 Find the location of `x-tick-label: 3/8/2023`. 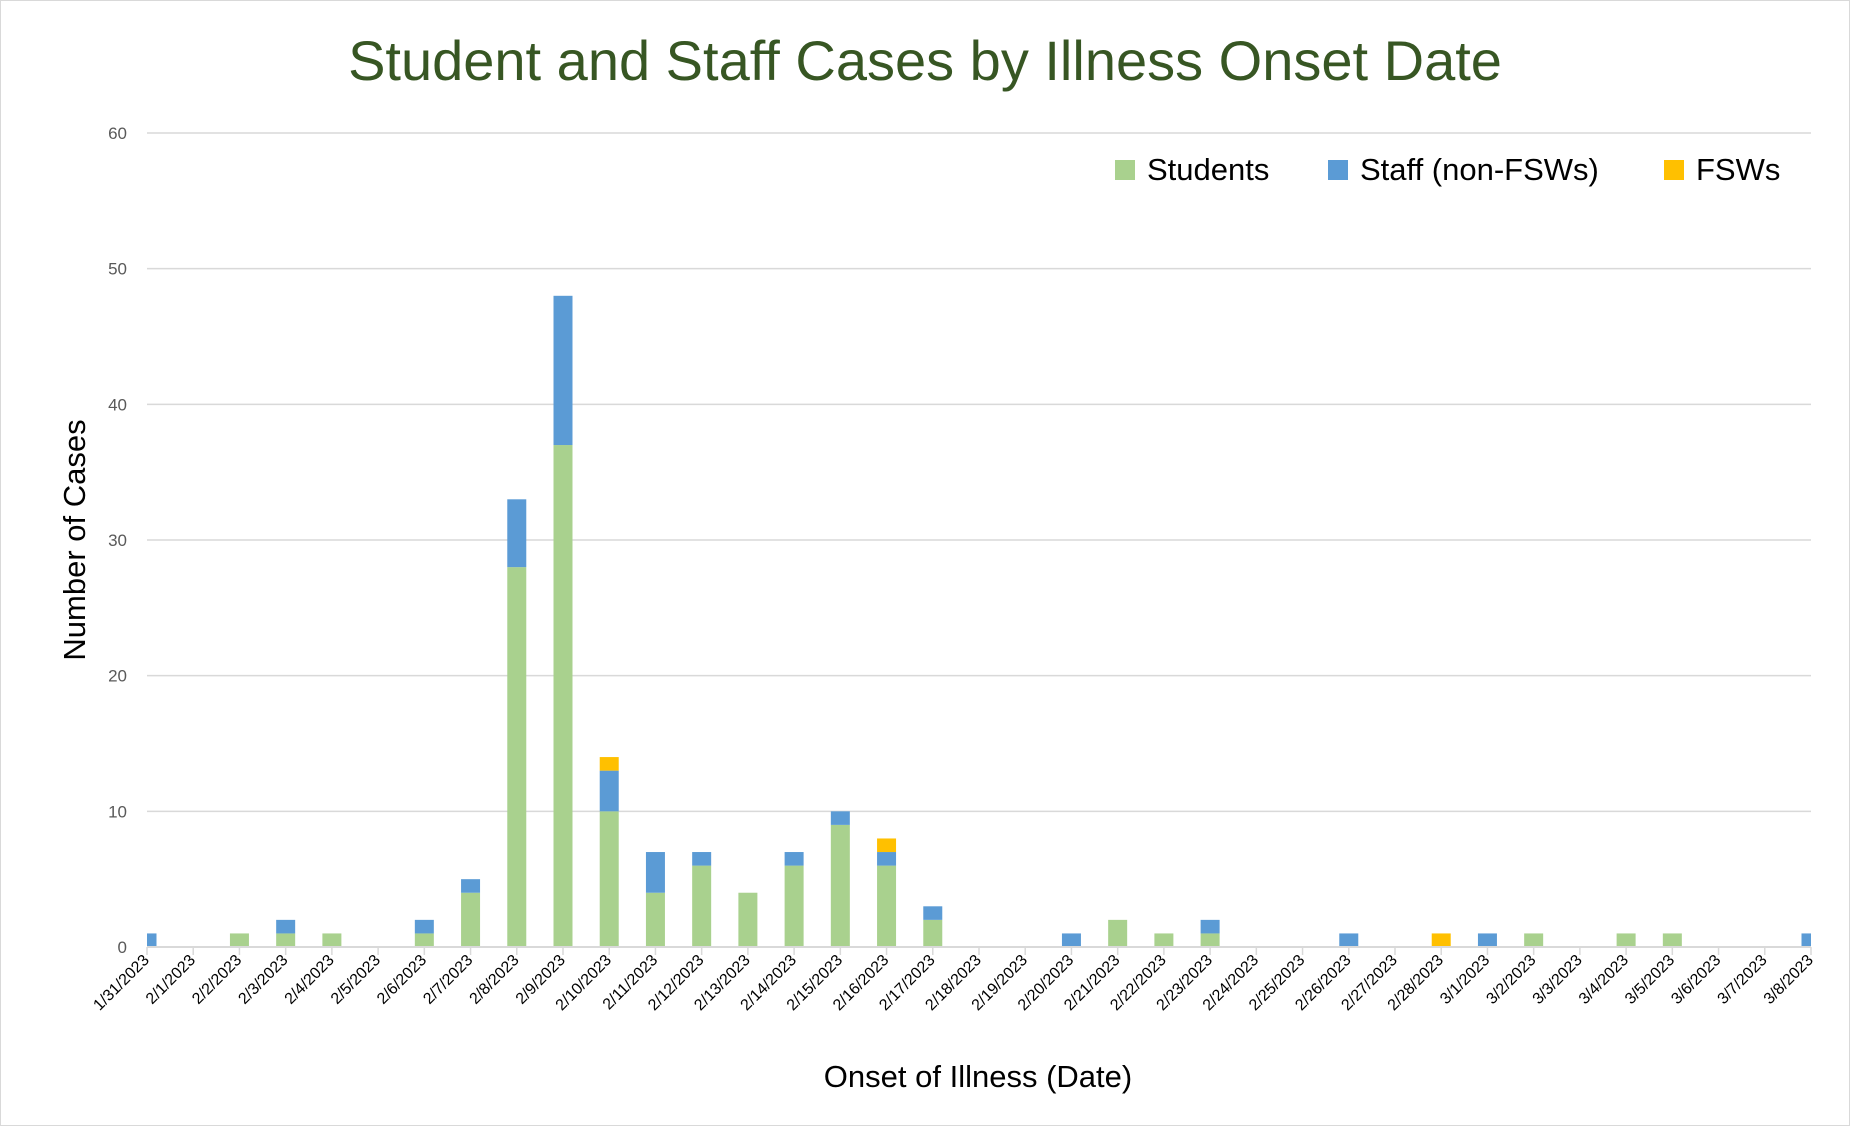

x-tick-label: 3/8/2023 is located at coordinates (1789, 980).